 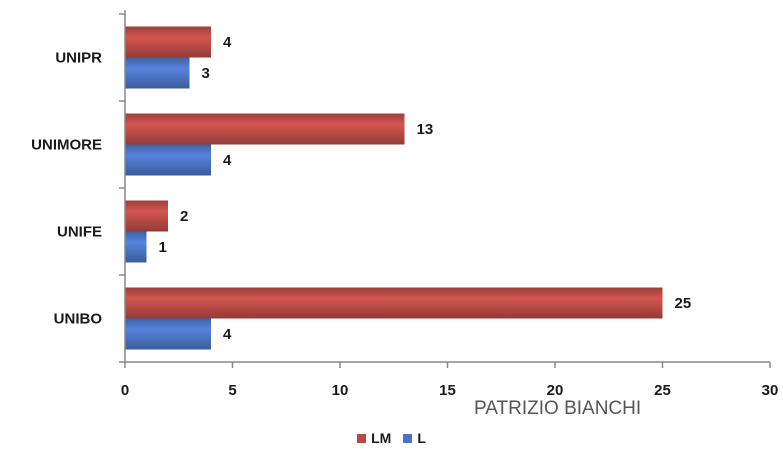 I want to click on data-label-lm-unibo: 25, so click(x=683, y=303).